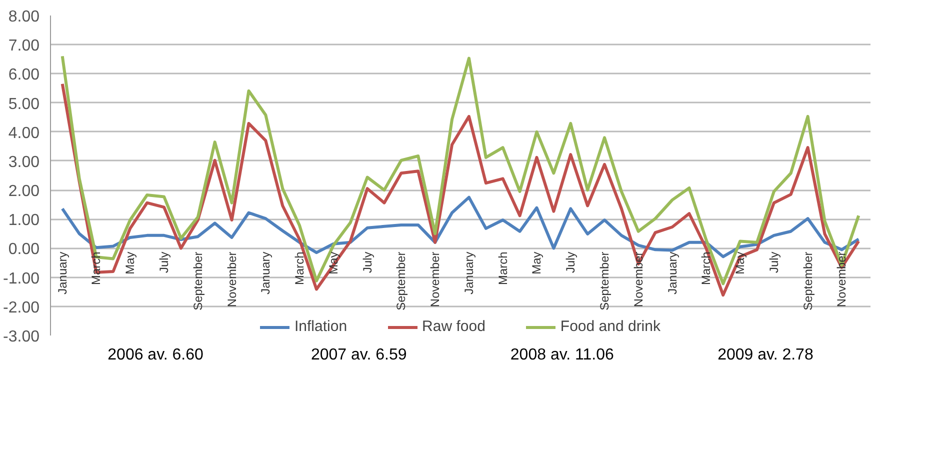 This screenshot has width=925, height=451. I want to click on y-tick-label: 8.00, so click(24, 17).